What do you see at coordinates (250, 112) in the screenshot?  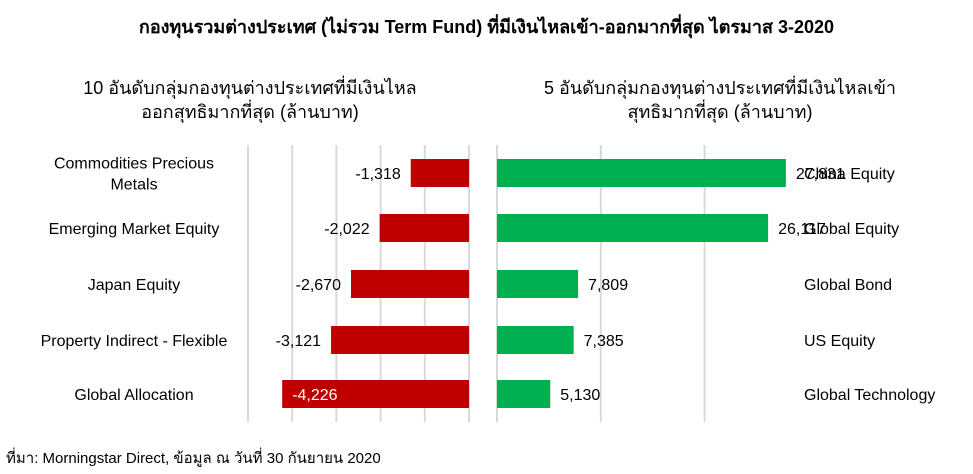 I see `outflow-title-line-2: ออกสุทธิมากที่สุด (ล้านบาท)` at bounding box center [250, 112].